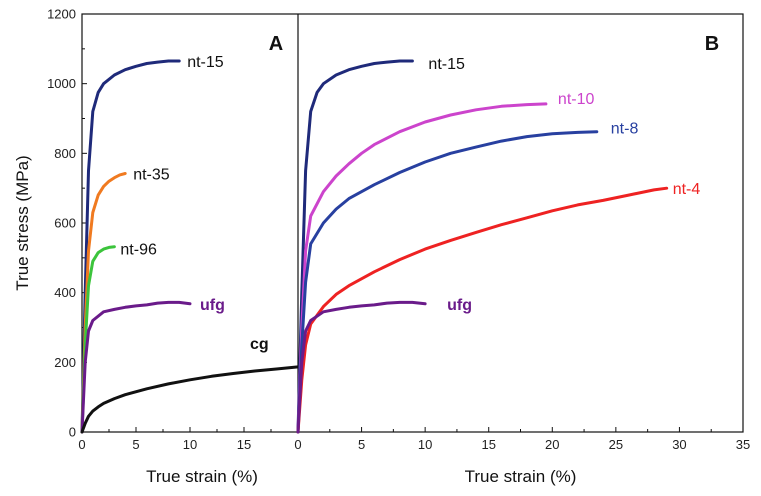 This screenshot has height=496, width=761. What do you see at coordinates (61, 83) in the screenshot?
I see `y-tick-label: 1000` at bounding box center [61, 83].